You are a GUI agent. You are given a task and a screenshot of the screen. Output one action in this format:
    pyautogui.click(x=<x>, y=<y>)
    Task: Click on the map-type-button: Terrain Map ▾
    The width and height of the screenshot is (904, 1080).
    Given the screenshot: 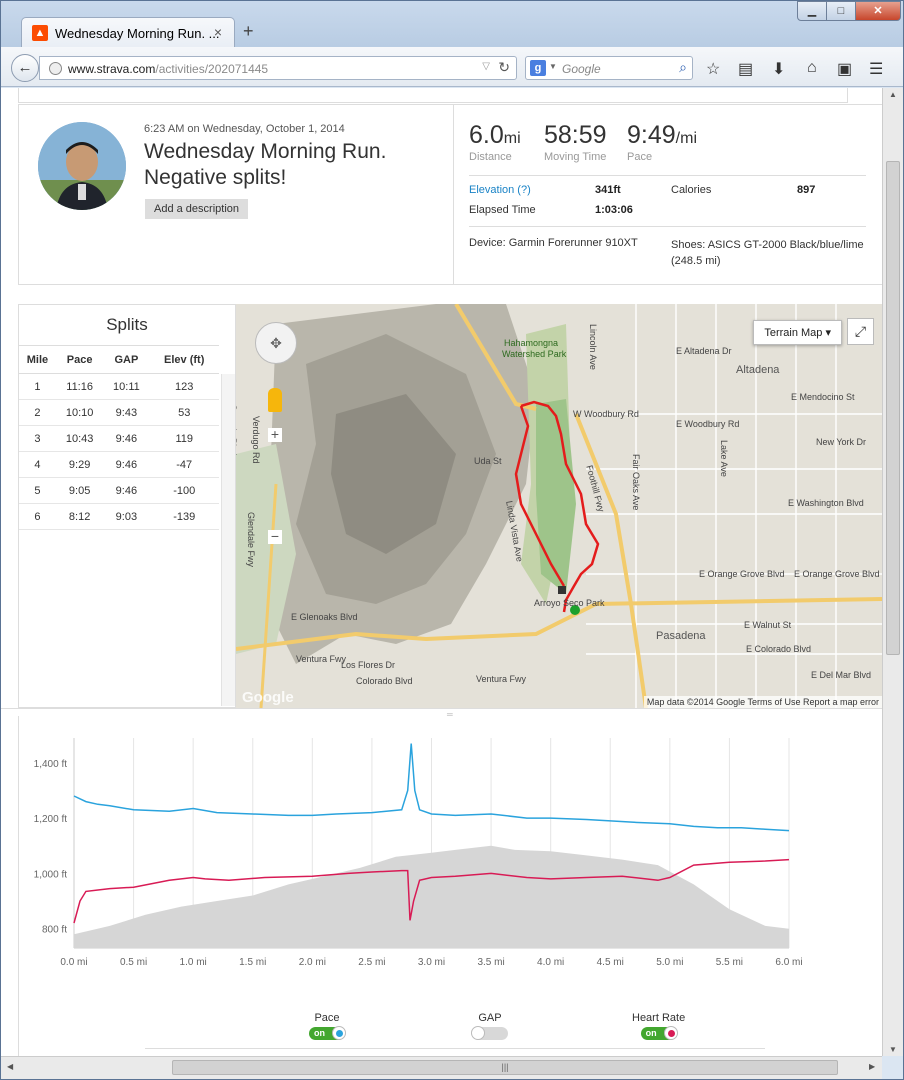 What is the action you would take?
    pyautogui.click(x=797, y=332)
    